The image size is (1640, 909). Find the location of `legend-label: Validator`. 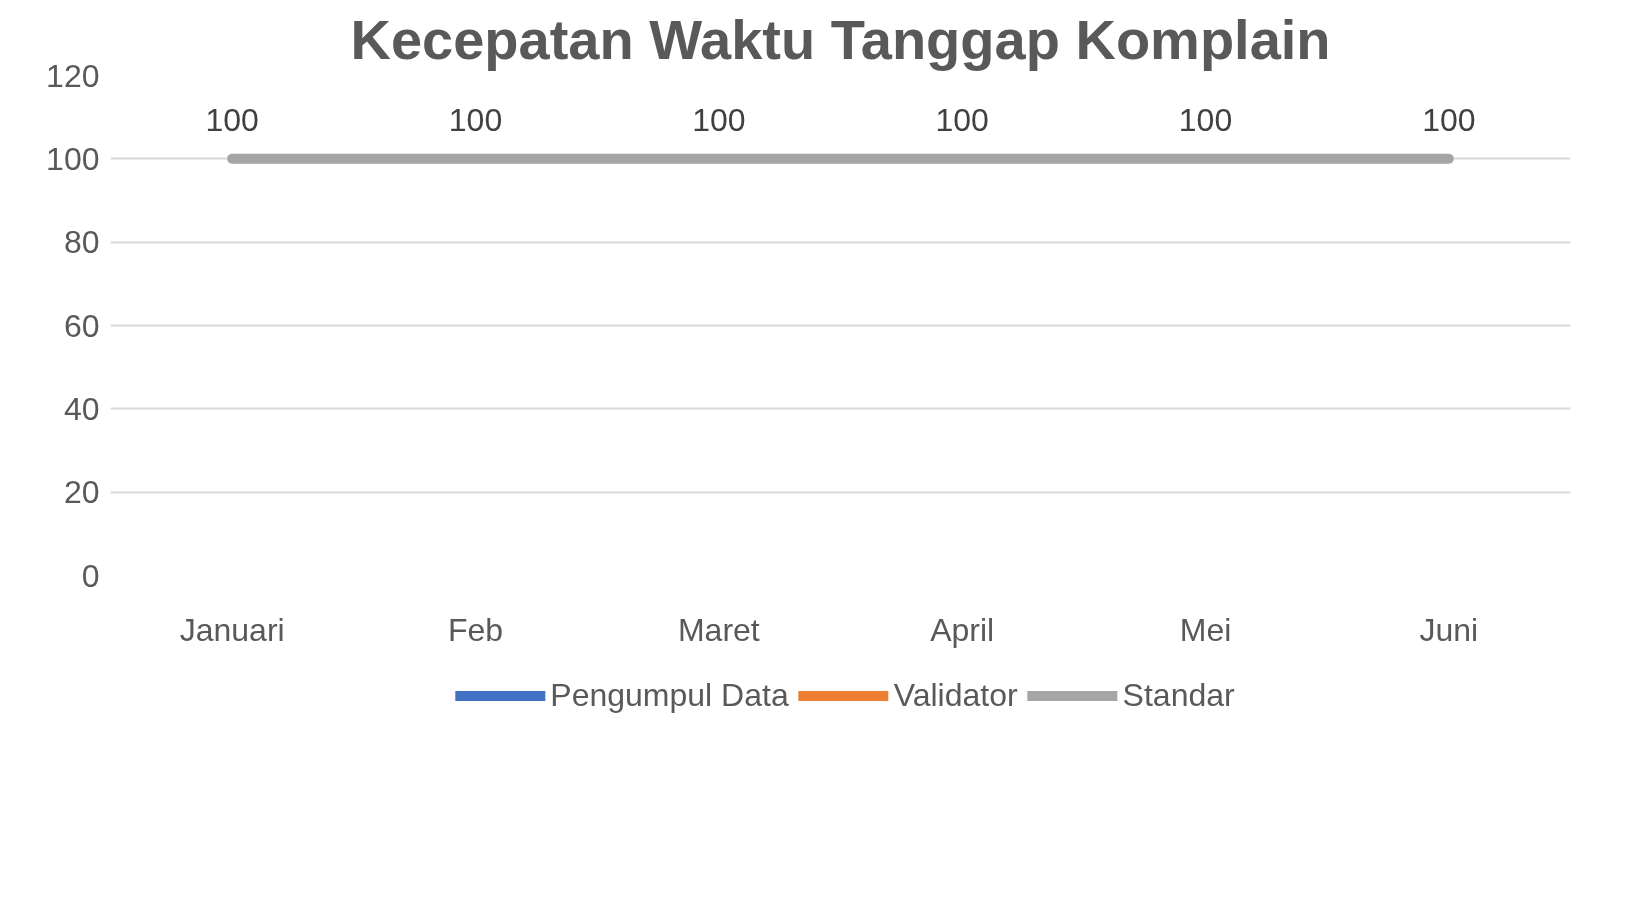

legend-label: Validator is located at coordinates (955, 695).